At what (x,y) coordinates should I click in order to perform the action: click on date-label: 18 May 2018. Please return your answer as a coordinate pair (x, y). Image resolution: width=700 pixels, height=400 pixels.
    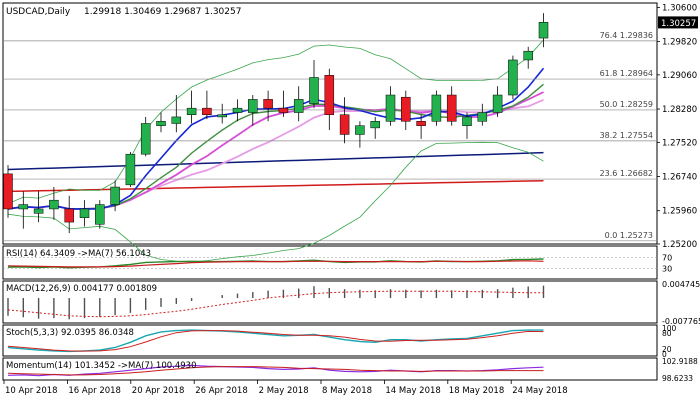
    Looking at the image, I should click on (476, 391).